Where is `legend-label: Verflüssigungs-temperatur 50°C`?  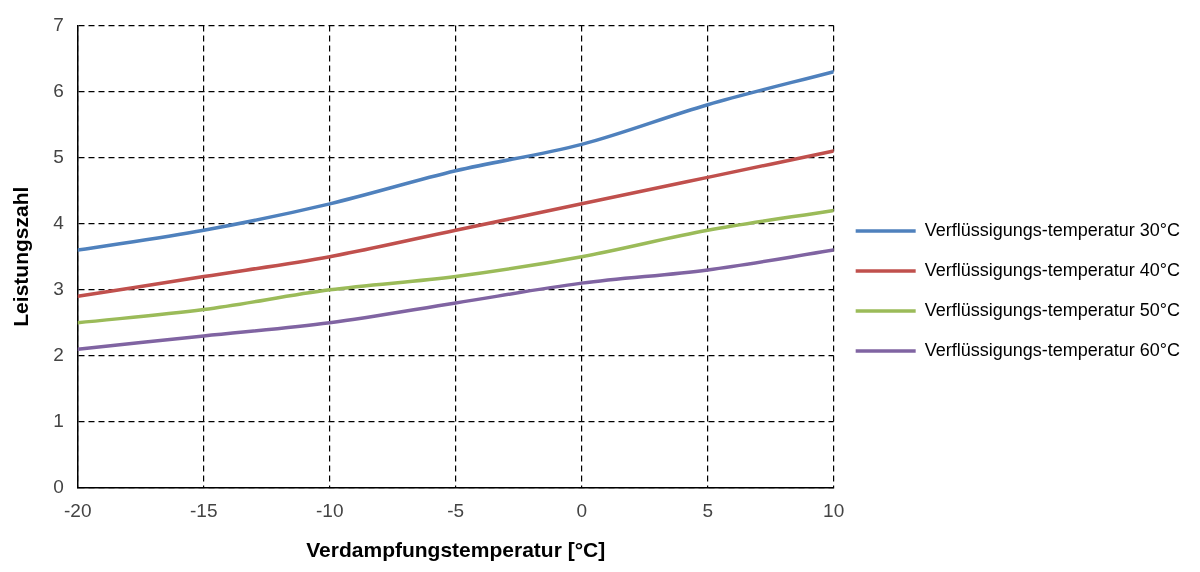
legend-label: Verflüssigungs-temperatur 50°C is located at coordinates (1052, 309).